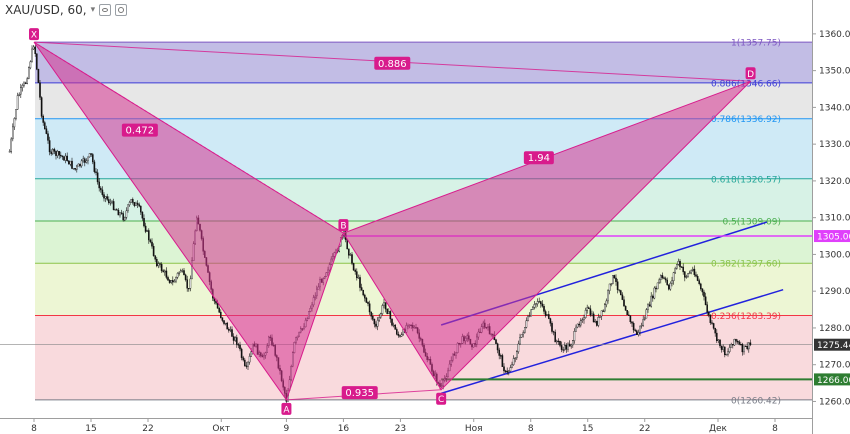 This screenshot has width=850, height=434. I want to click on y-tick-label: 1260.00, so click(834, 402).